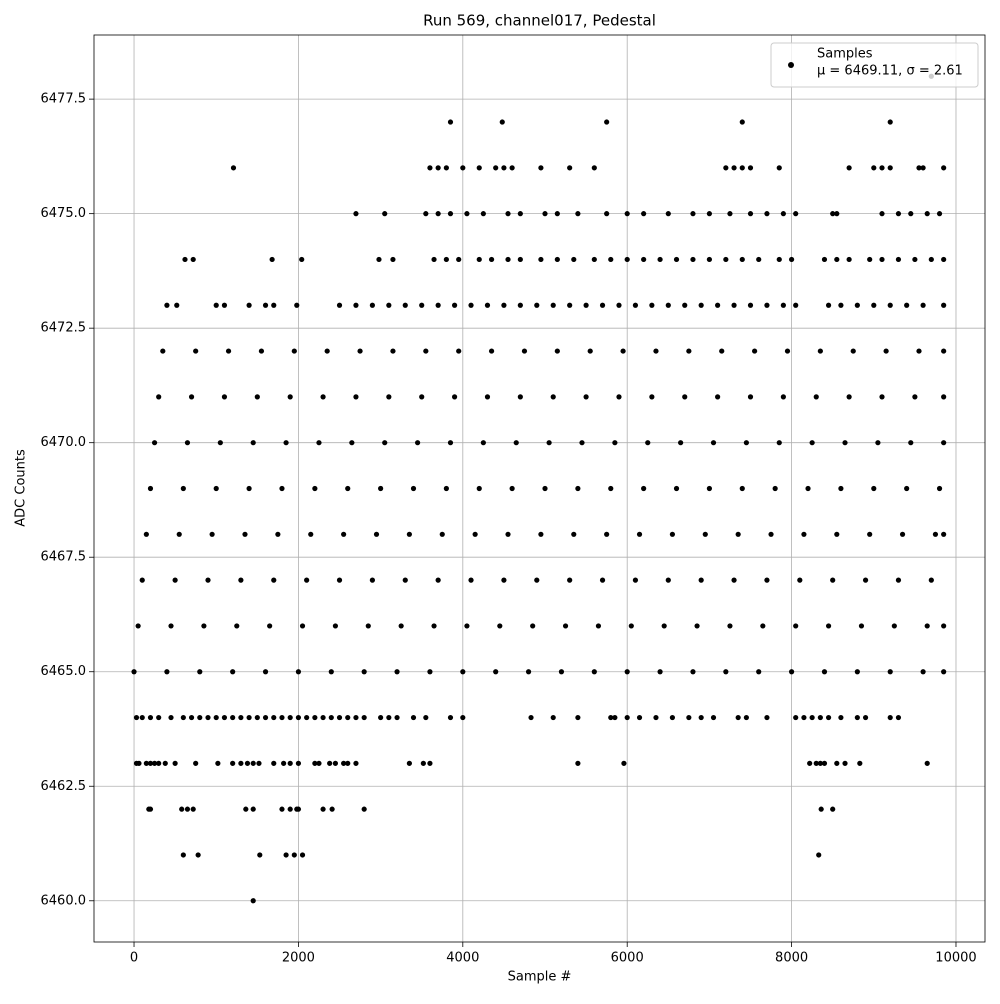 Image resolution: width=1000 pixels, height=1004 pixels. Describe the element at coordinates (64, 328) in the screenshot. I see `y-tick-label: 6472.5` at that location.